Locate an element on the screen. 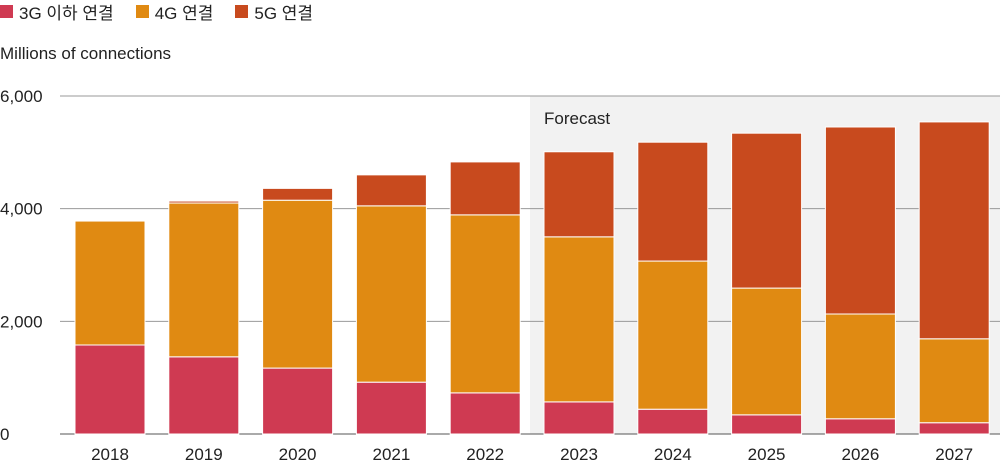 This screenshot has height=466, width=1000. x-tick-label: 2019 is located at coordinates (204, 454).